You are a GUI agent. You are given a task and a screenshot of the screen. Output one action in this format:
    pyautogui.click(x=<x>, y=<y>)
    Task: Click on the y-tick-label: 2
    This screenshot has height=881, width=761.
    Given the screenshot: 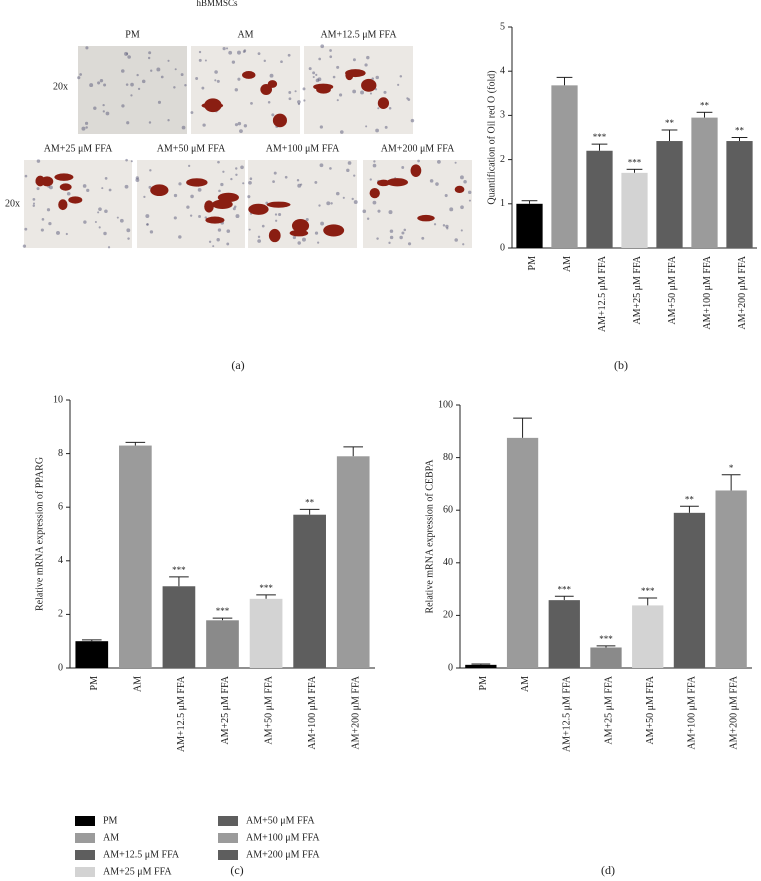 What is the action you would take?
    pyautogui.click(x=502, y=159)
    